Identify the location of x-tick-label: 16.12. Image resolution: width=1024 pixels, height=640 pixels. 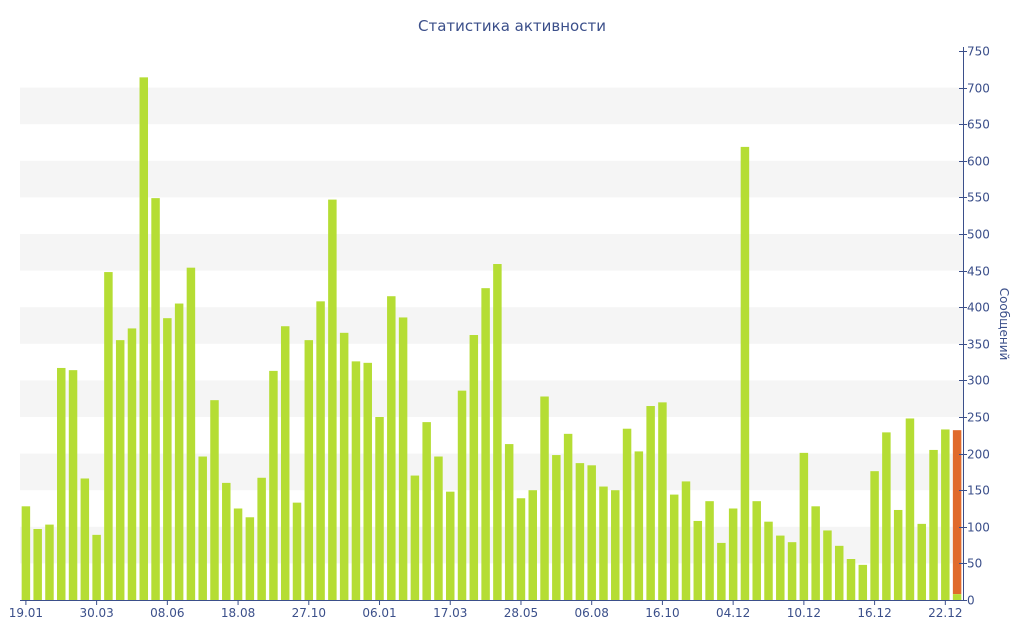
(874, 613).